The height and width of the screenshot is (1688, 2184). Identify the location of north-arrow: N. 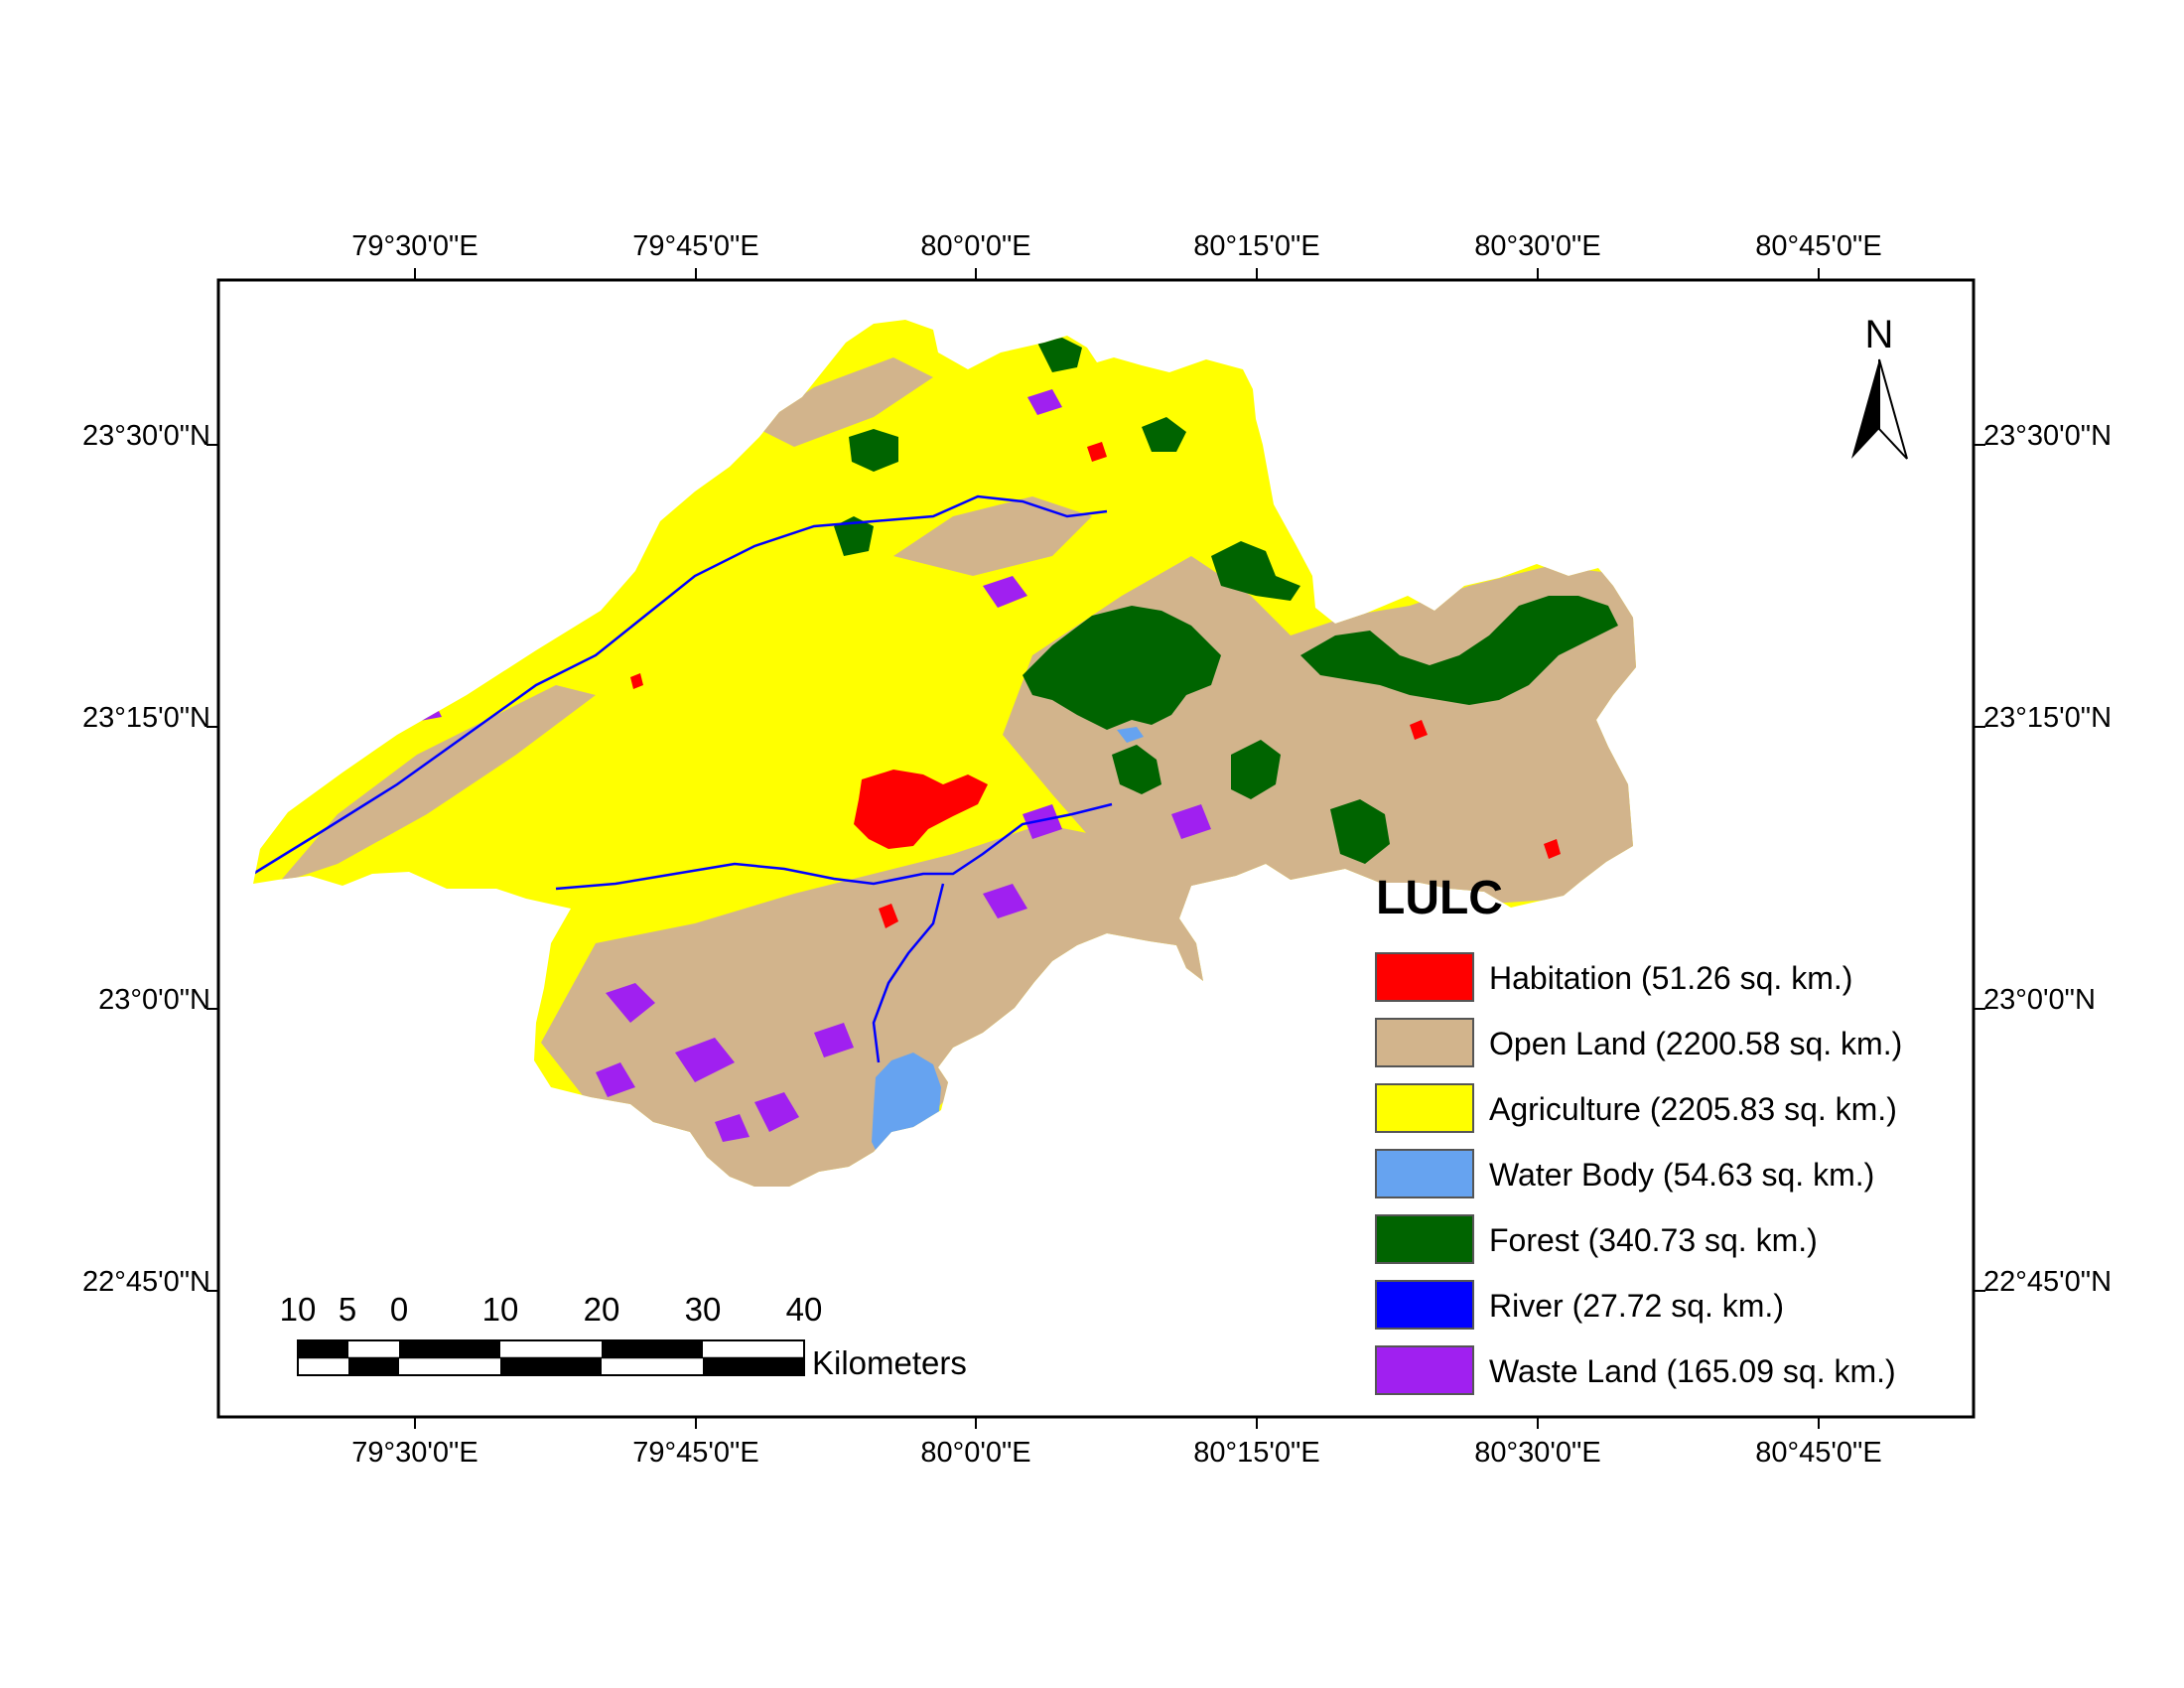
(1879, 386).